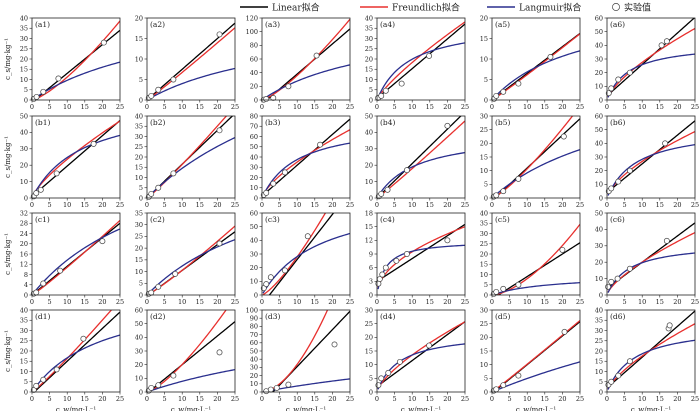  Describe the element at coordinates (272, 122) in the screenshot. I see `panel-label: (b3)` at that location.